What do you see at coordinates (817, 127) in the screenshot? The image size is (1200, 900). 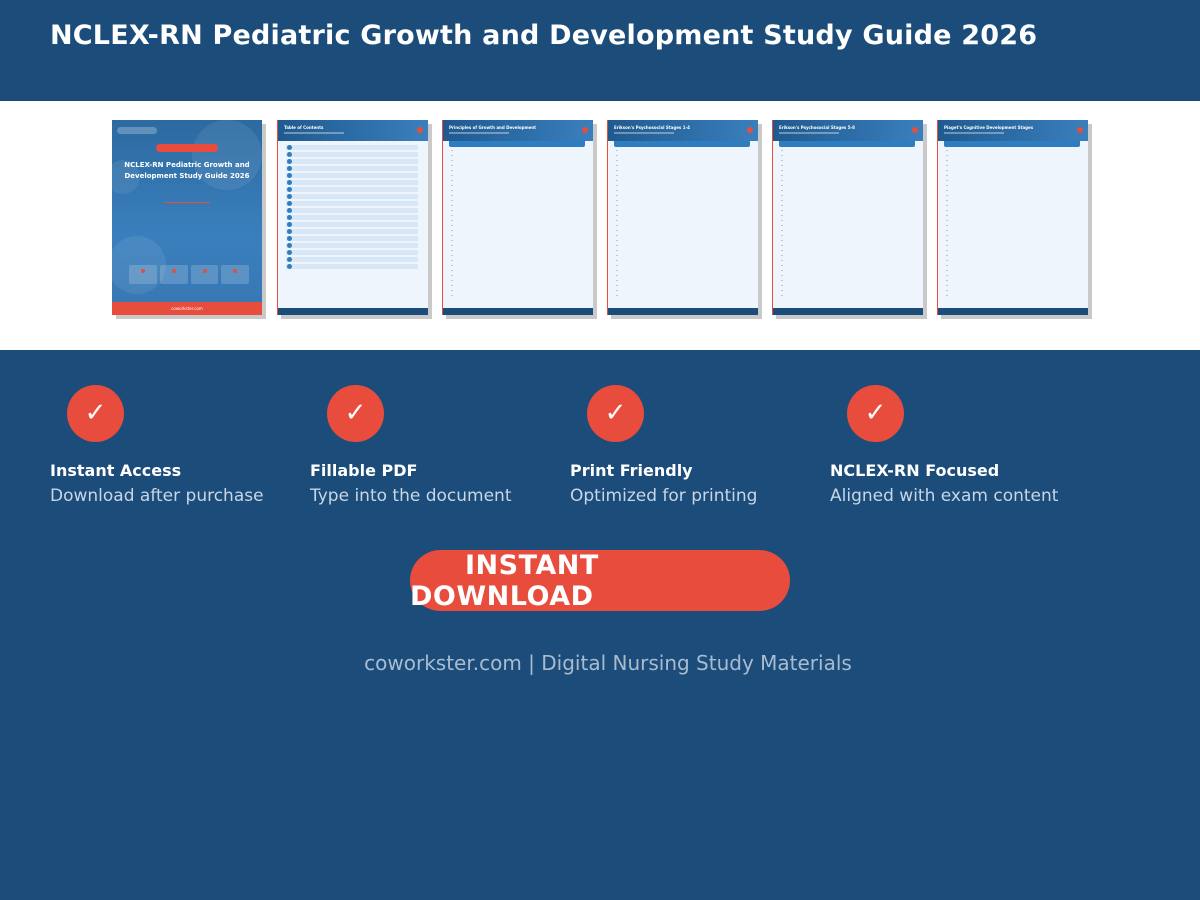 I see `page-preview-title: Erikson's Psychosocial Stages 5-8` at bounding box center [817, 127].